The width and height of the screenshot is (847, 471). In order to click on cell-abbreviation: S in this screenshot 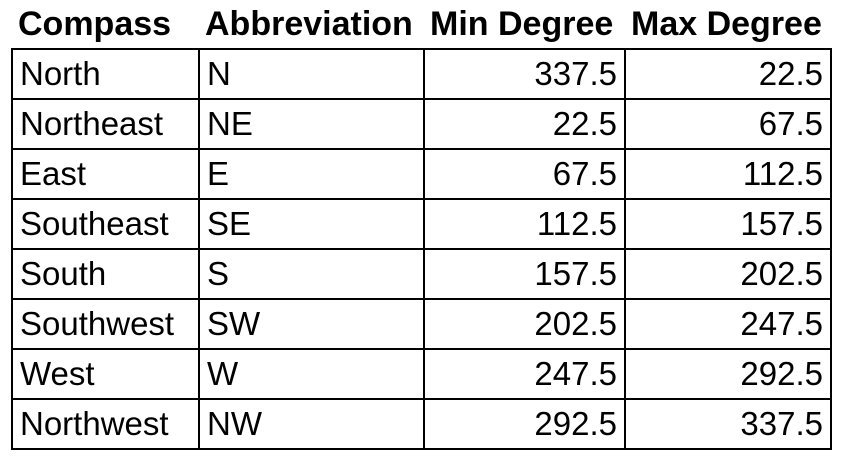, I will do `click(311, 274)`.